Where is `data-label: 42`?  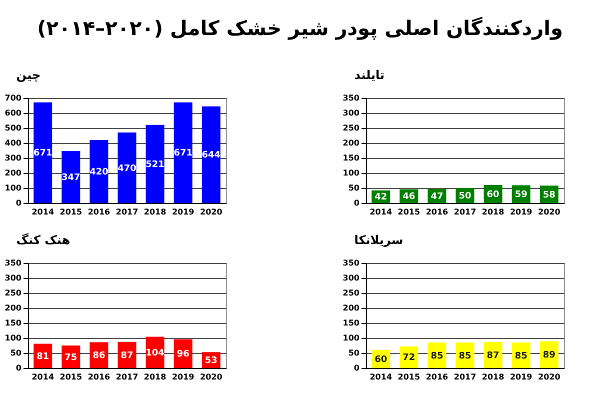
data-label: 42 is located at coordinates (381, 197).